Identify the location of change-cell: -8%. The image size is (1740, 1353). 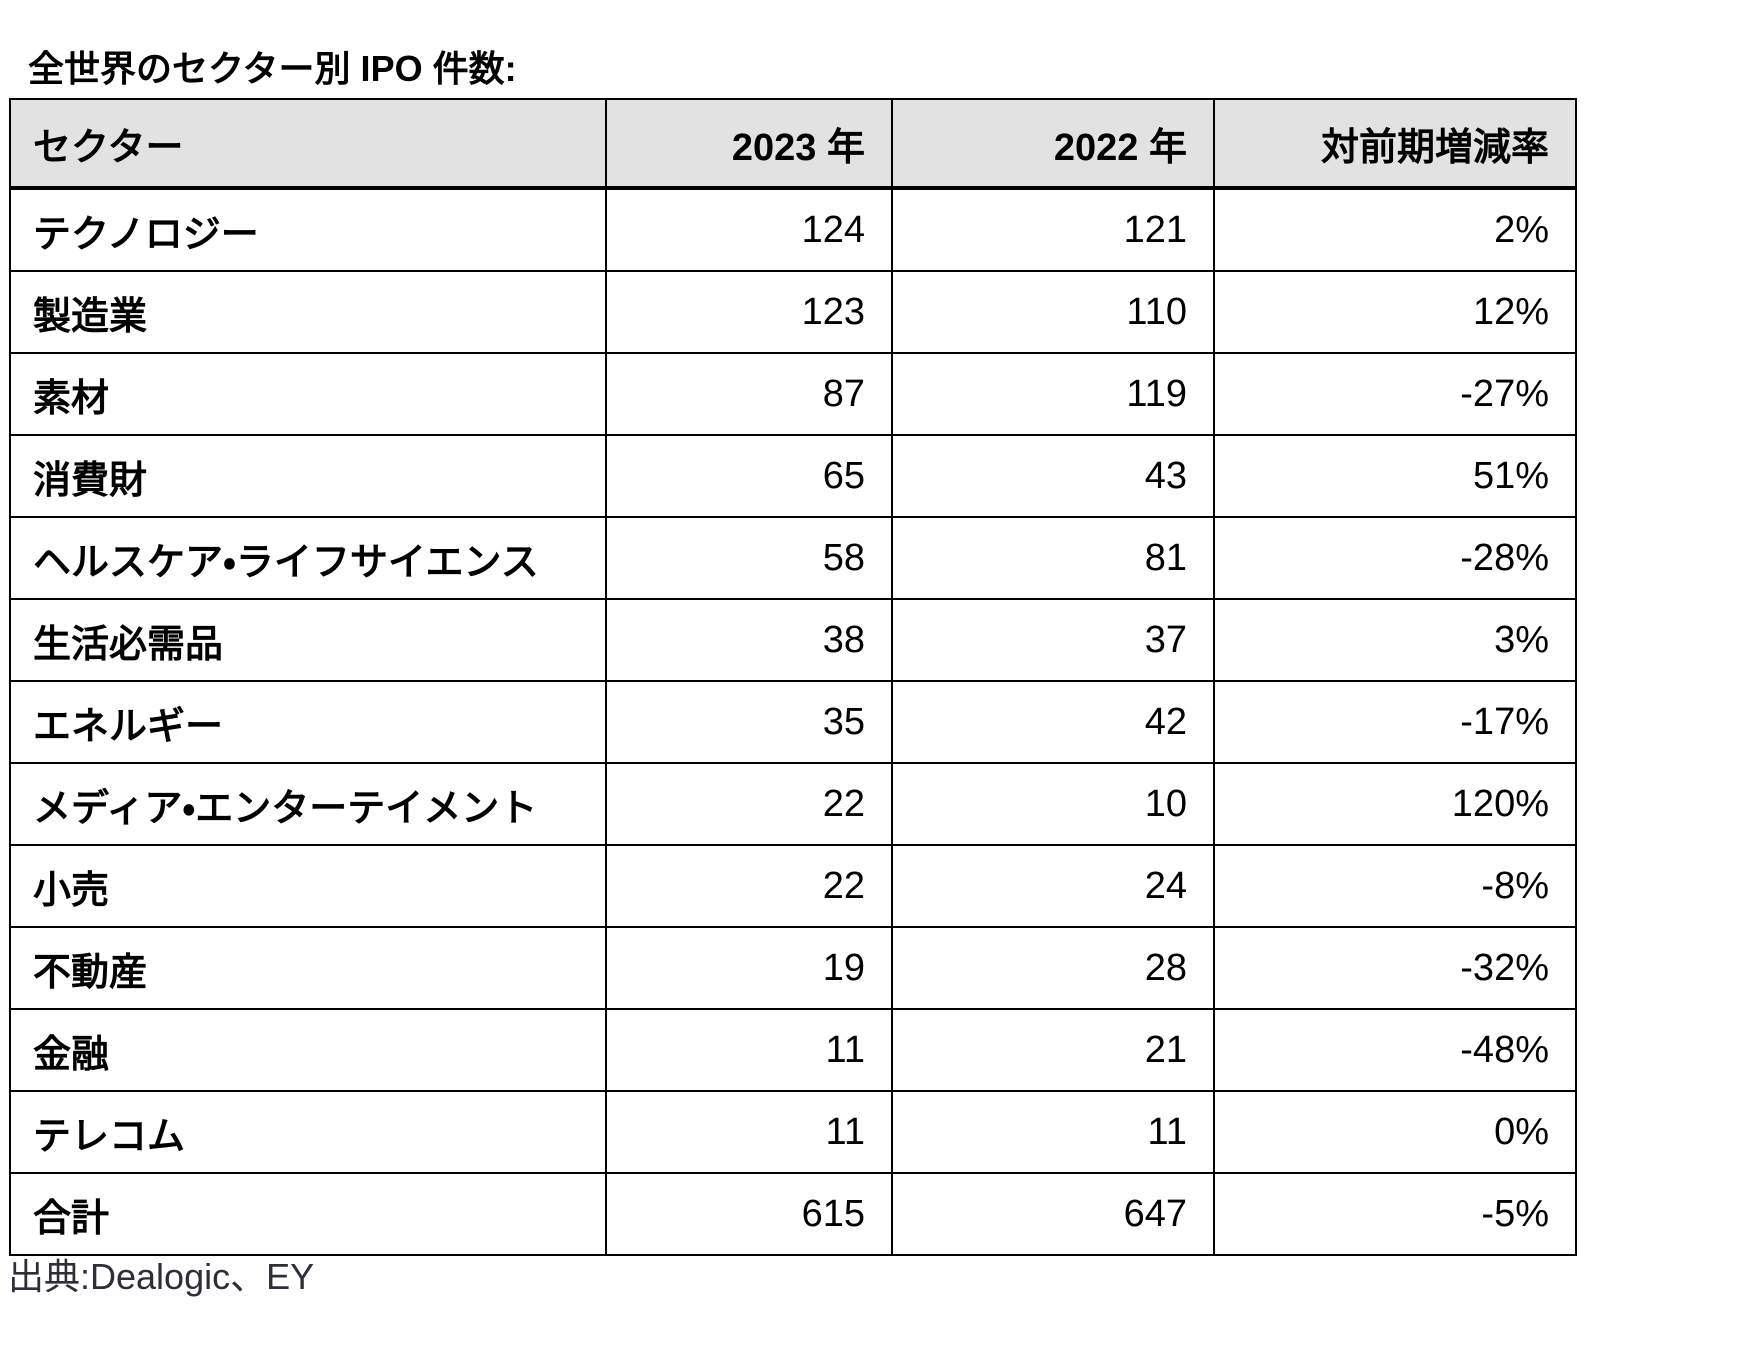
(1395, 886).